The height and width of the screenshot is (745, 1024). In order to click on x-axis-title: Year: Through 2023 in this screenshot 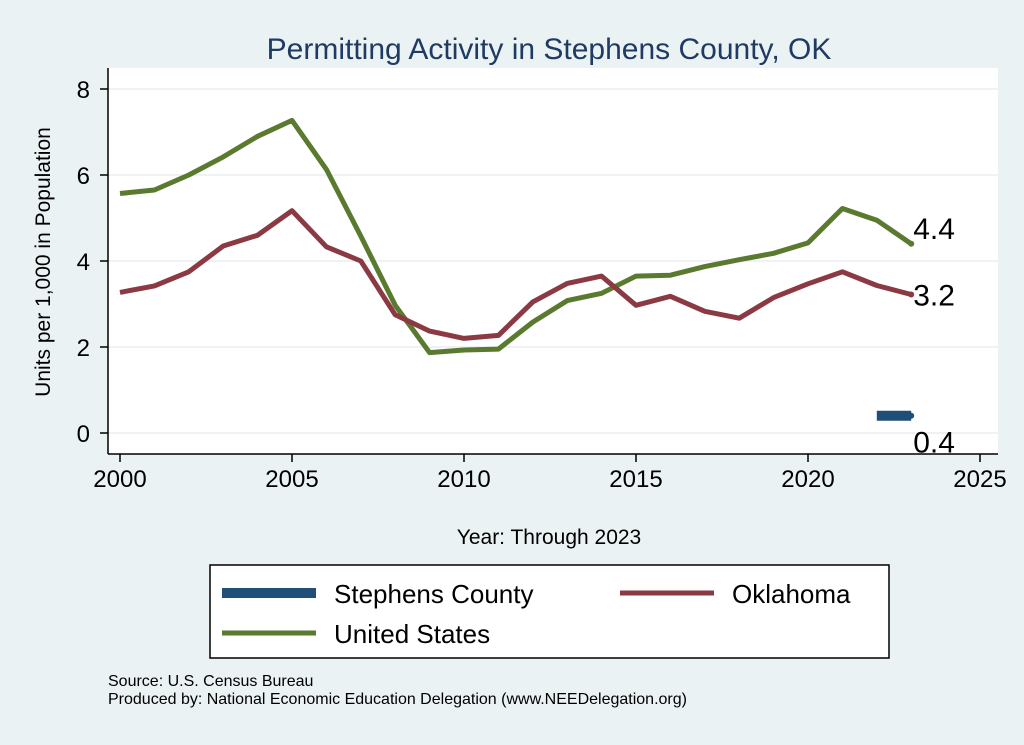, I will do `click(549, 537)`.